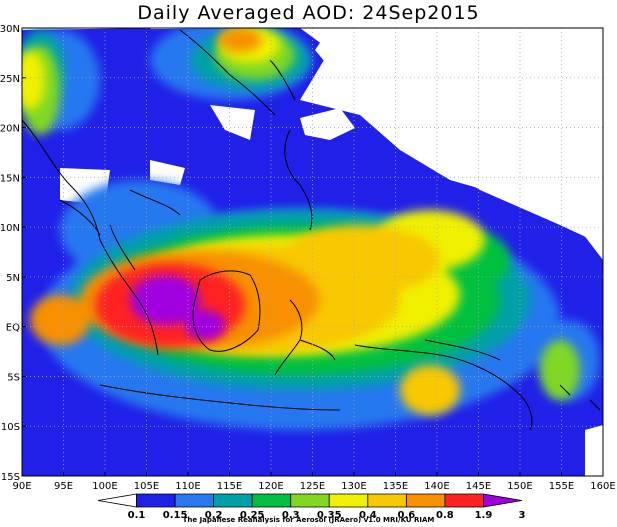  I want to click on lon-tick-label: 160E, so click(602, 486).